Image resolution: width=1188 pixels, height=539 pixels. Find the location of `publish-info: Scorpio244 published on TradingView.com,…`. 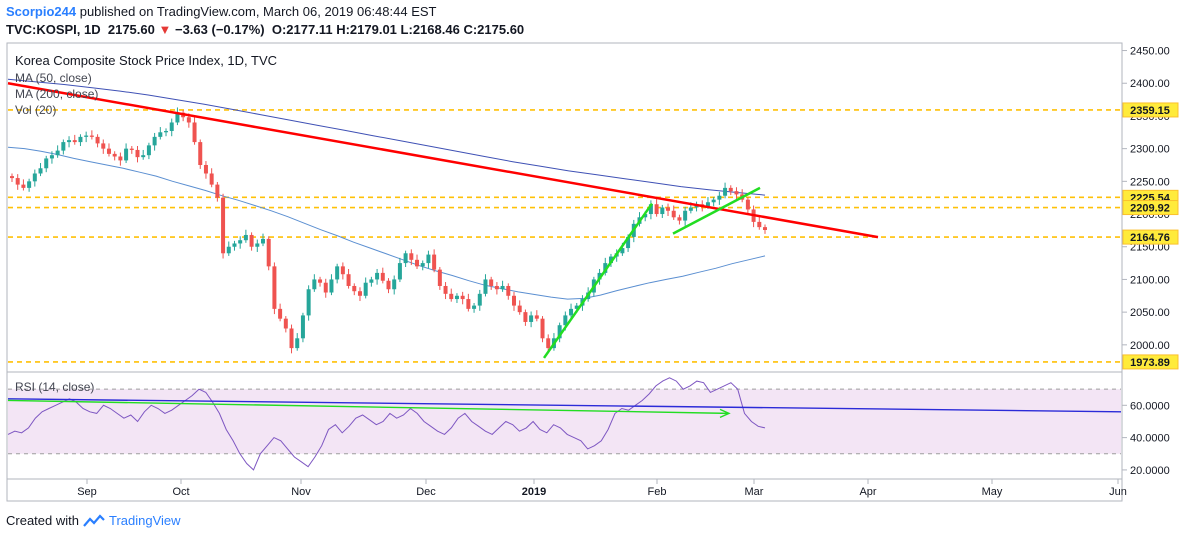

publish-info: Scorpio244 published on TradingView.com,… is located at coordinates (221, 11).